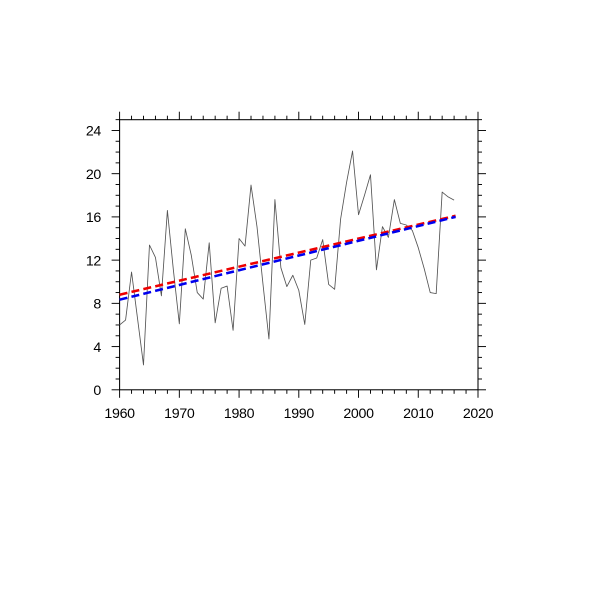 The image size is (600, 600). I want to click on svg-text: 1970, so click(179, 414).